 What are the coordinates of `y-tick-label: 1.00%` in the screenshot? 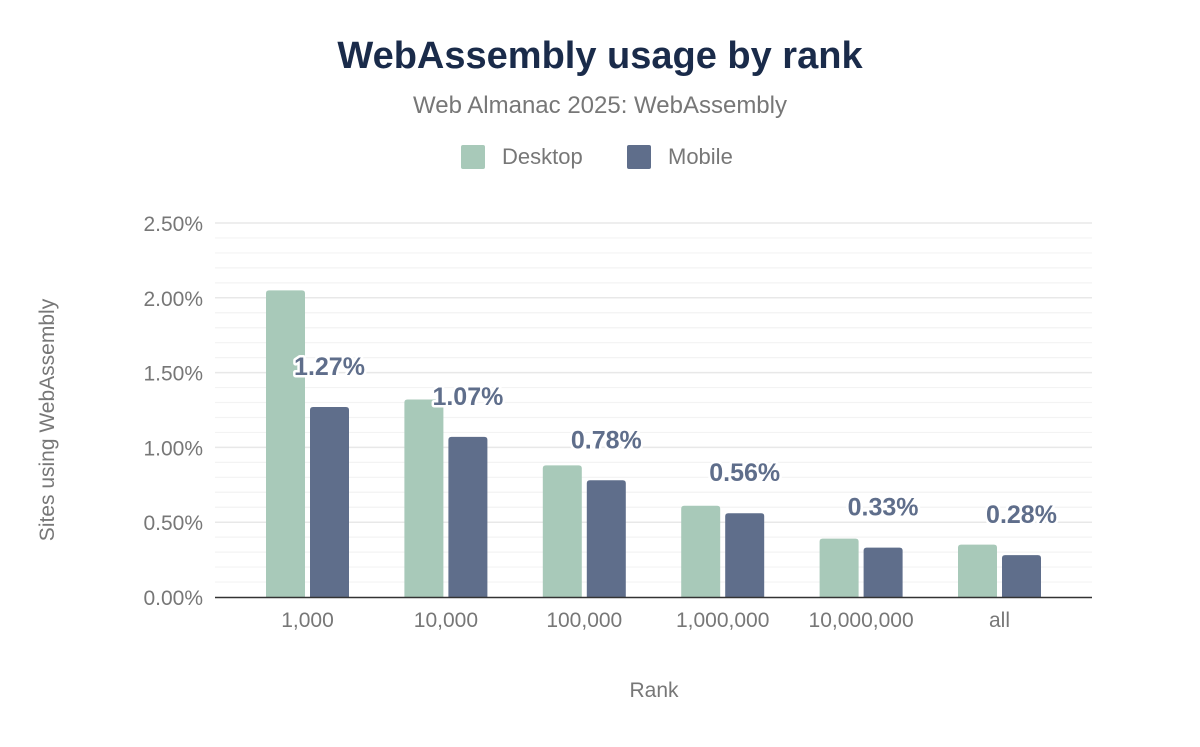 It's located at (173, 448).